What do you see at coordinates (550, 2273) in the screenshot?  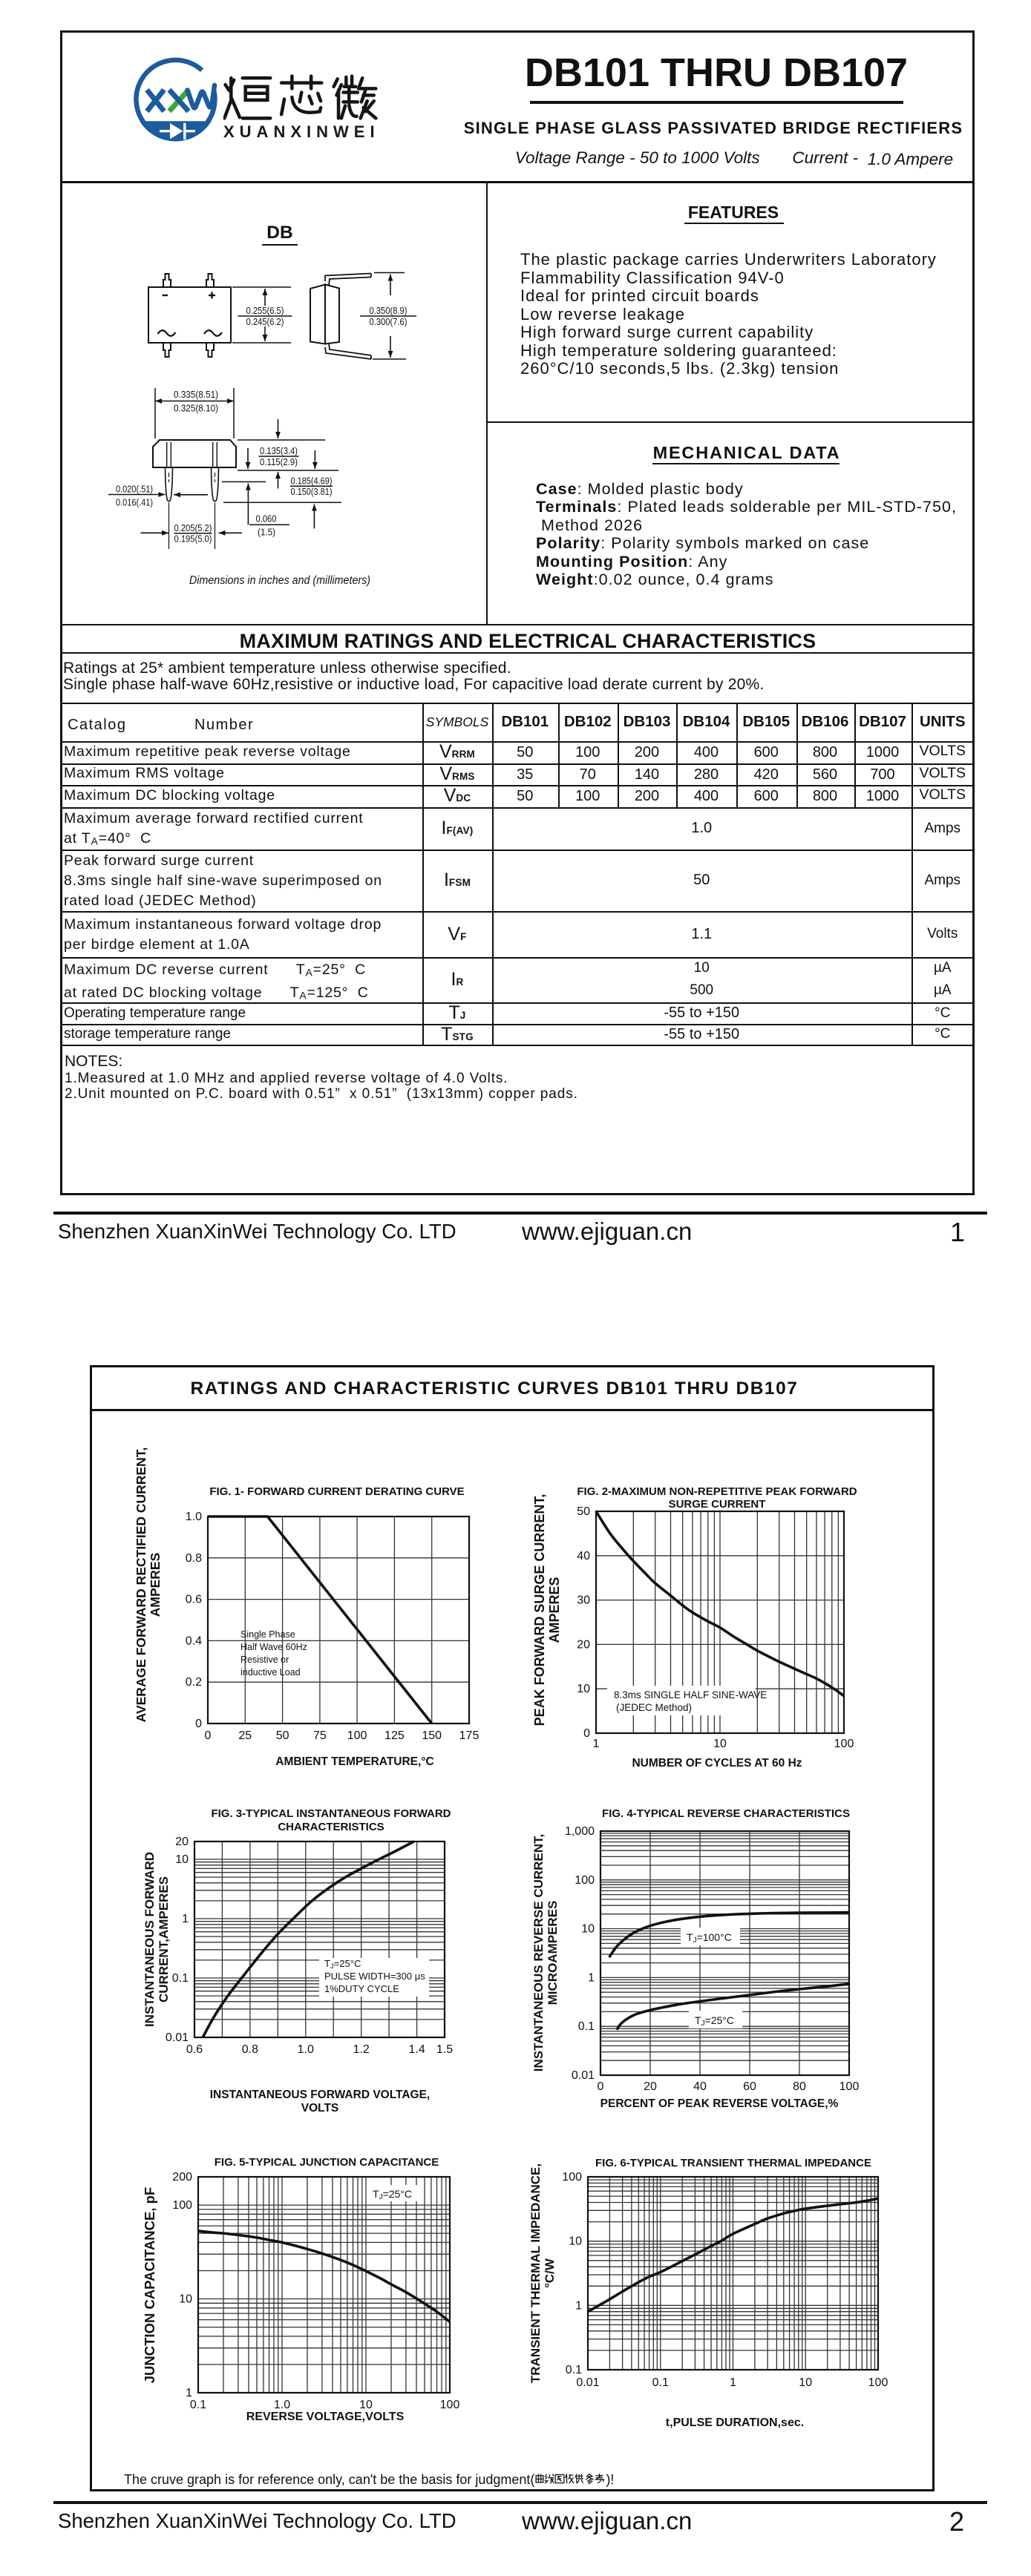 I see `svg-text: °C/W` at bounding box center [550, 2273].